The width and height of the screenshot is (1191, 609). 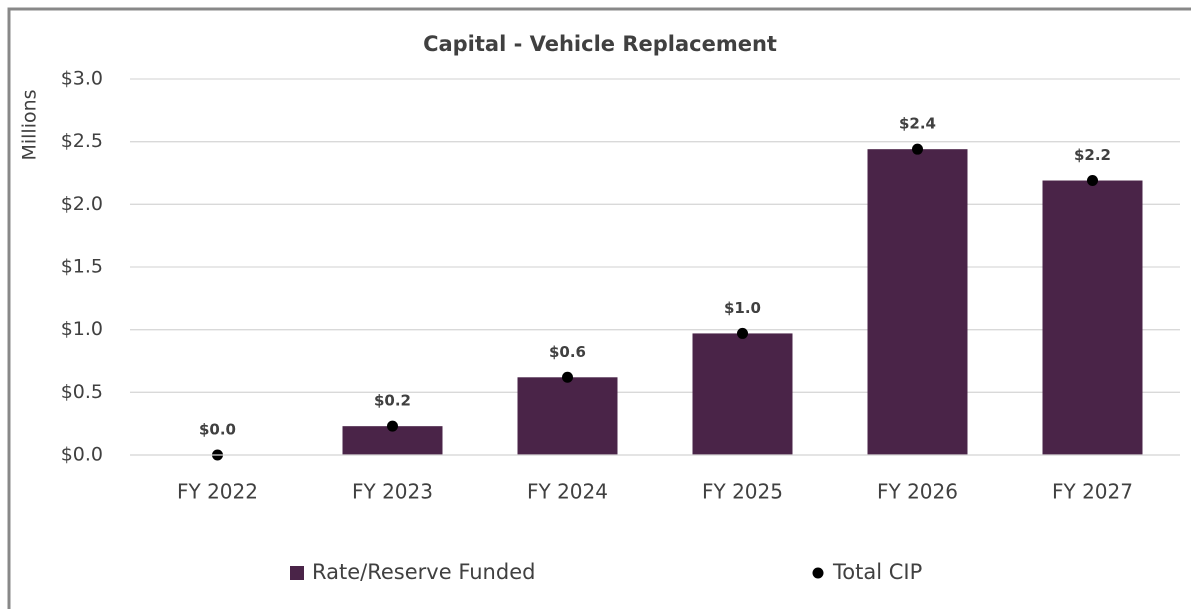 I want to click on x-tick-label: FY 2023, so click(x=392, y=492).